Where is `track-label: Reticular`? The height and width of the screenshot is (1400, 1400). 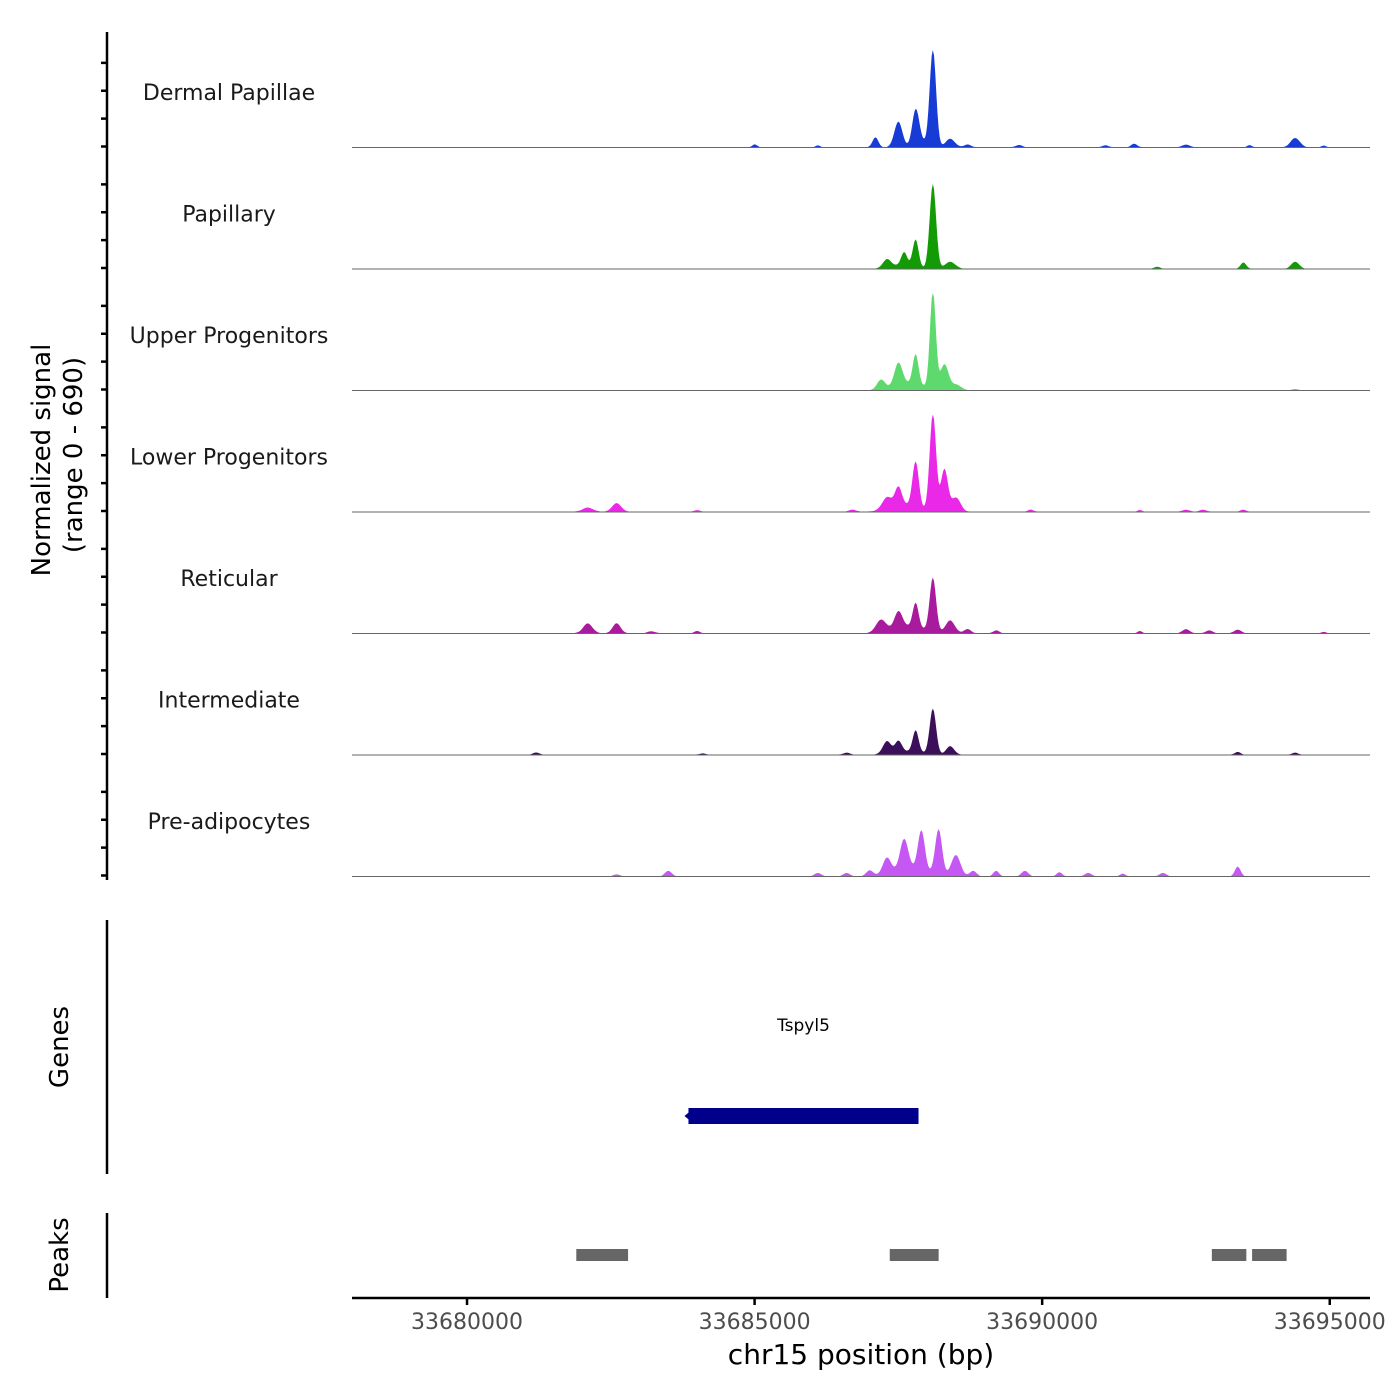 track-label: Reticular is located at coordinates (229, 579).